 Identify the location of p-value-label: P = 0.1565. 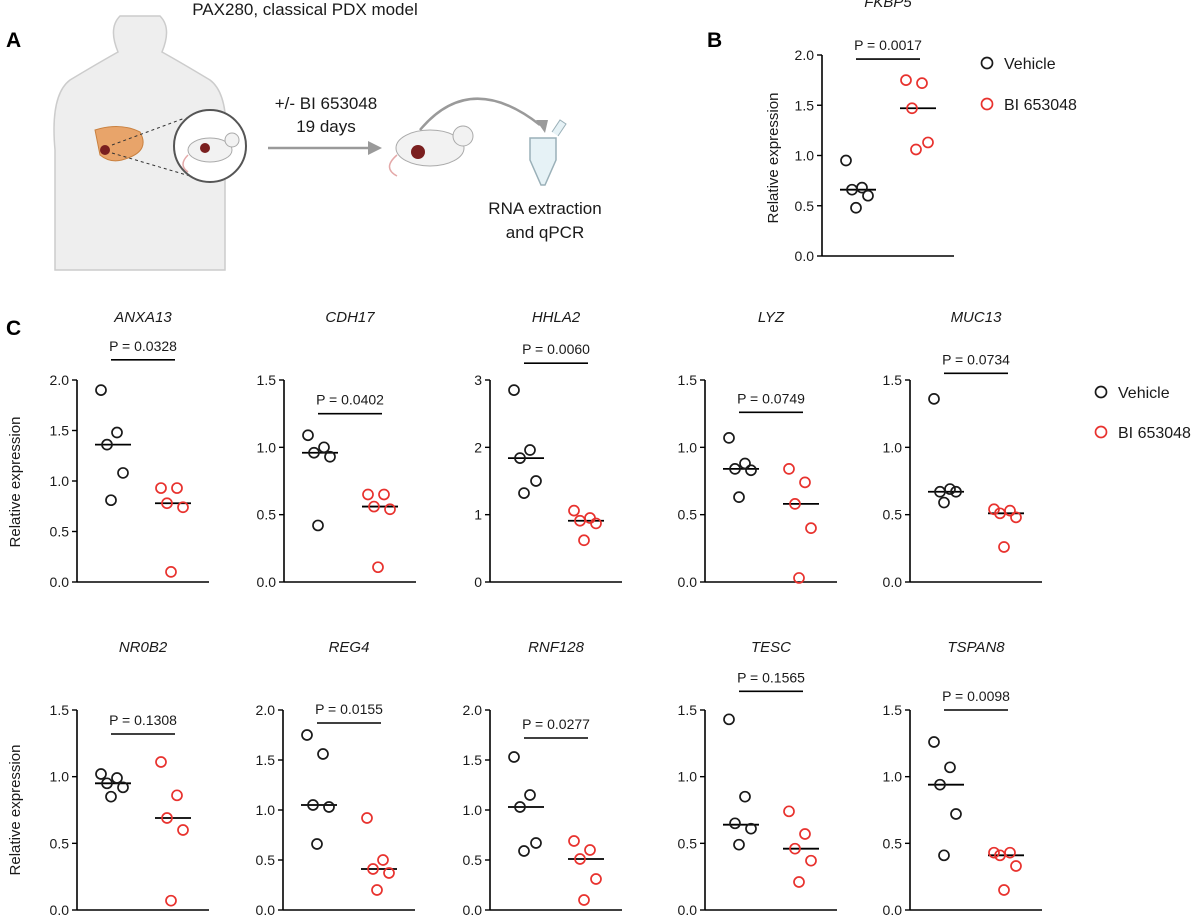
(771, 677).